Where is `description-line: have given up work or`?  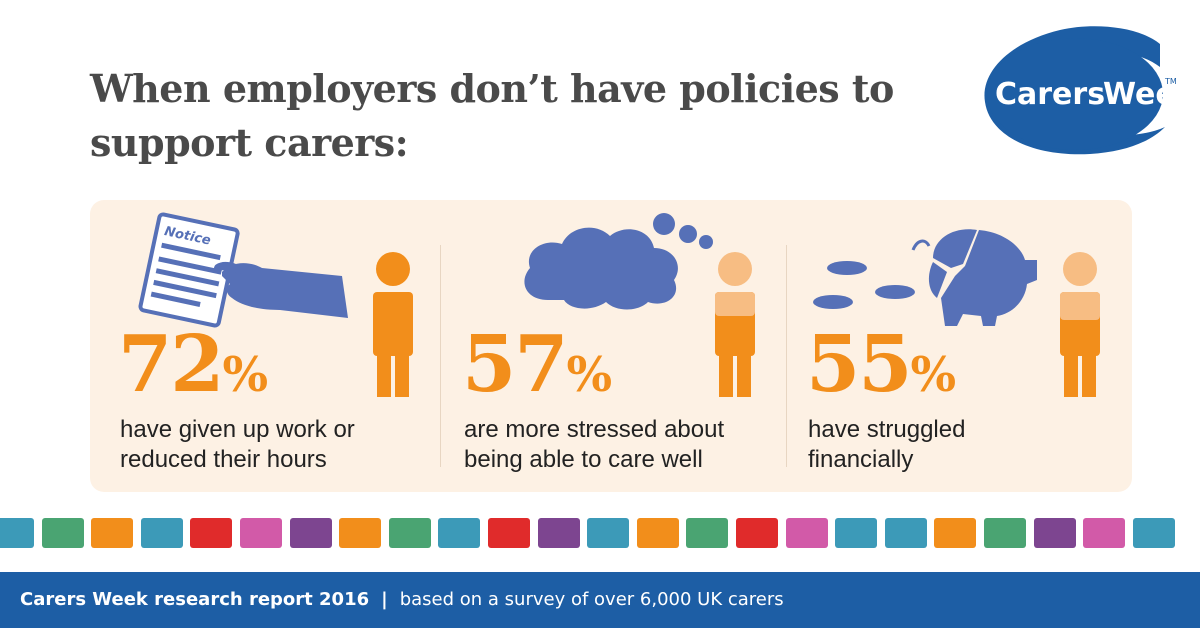
description-line: have given up work or is located at coordinates (237, 429).